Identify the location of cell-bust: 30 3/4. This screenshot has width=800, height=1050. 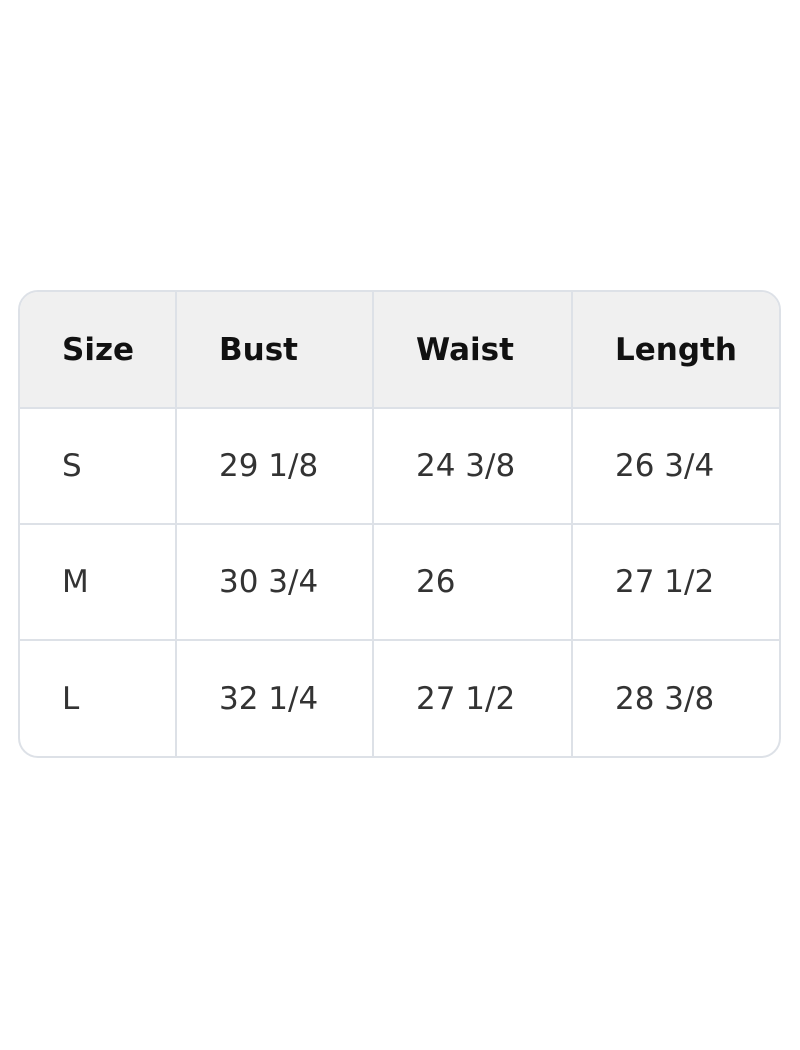
(275, 582).